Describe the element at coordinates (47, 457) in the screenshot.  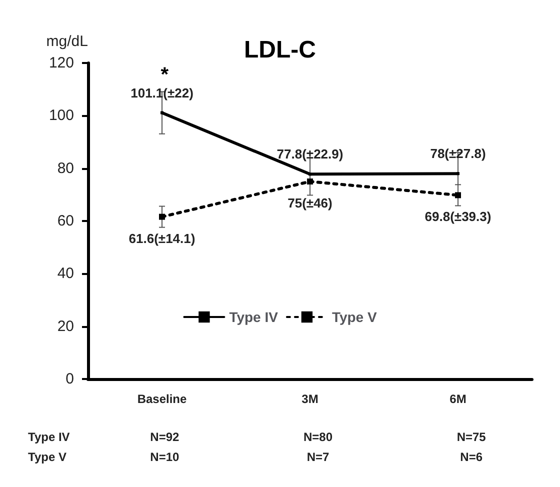
I see `text: Type V` at that location.